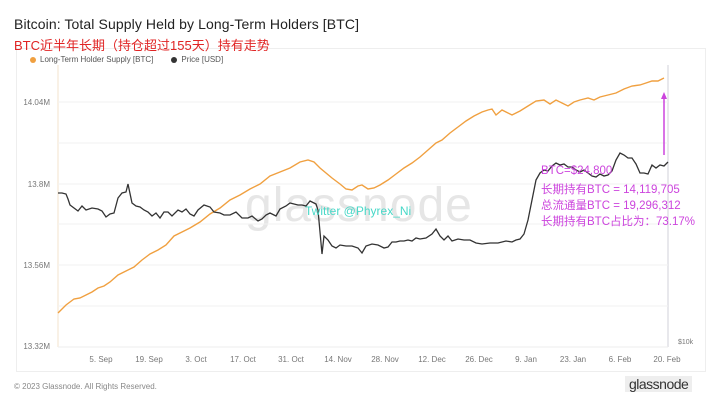 The width and height of the screenshot is (719, 405). I want to click on x-tick: 28. Nov, so click(385, 359).